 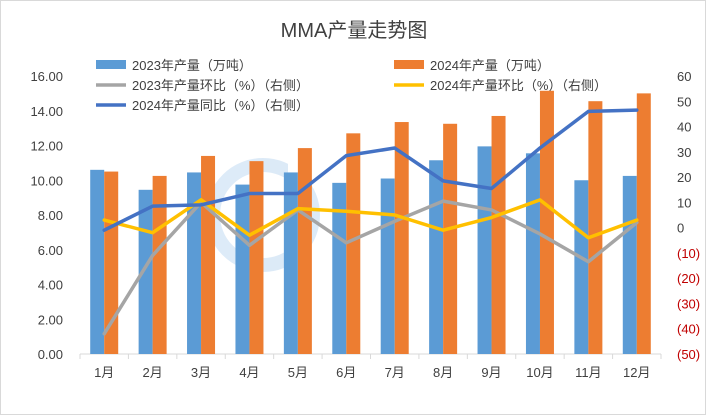 I want to click on right-tick-label: (20), so click(x=688, y=278).